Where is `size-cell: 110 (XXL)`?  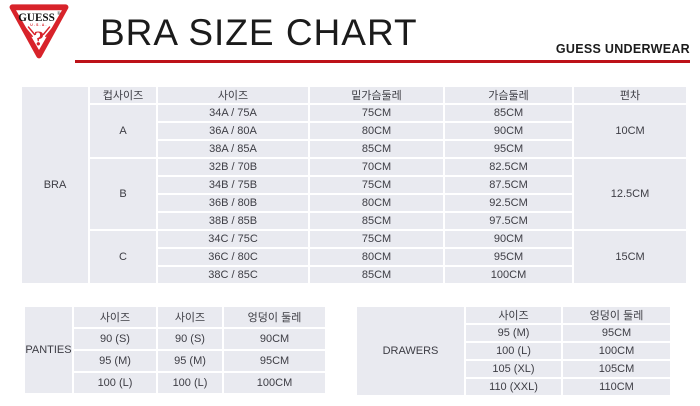
size-cell: 110 (XXL) is located at coordinates (513, 387).